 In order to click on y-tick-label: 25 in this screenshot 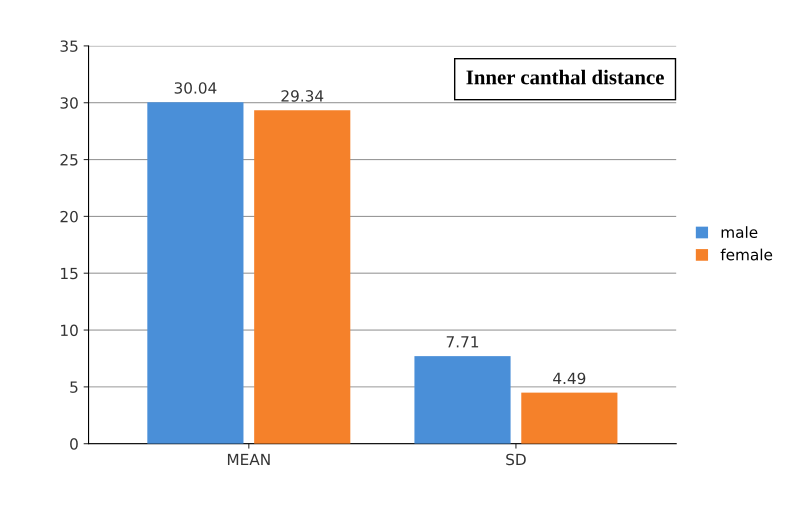, I will do `click(69, 160)`.